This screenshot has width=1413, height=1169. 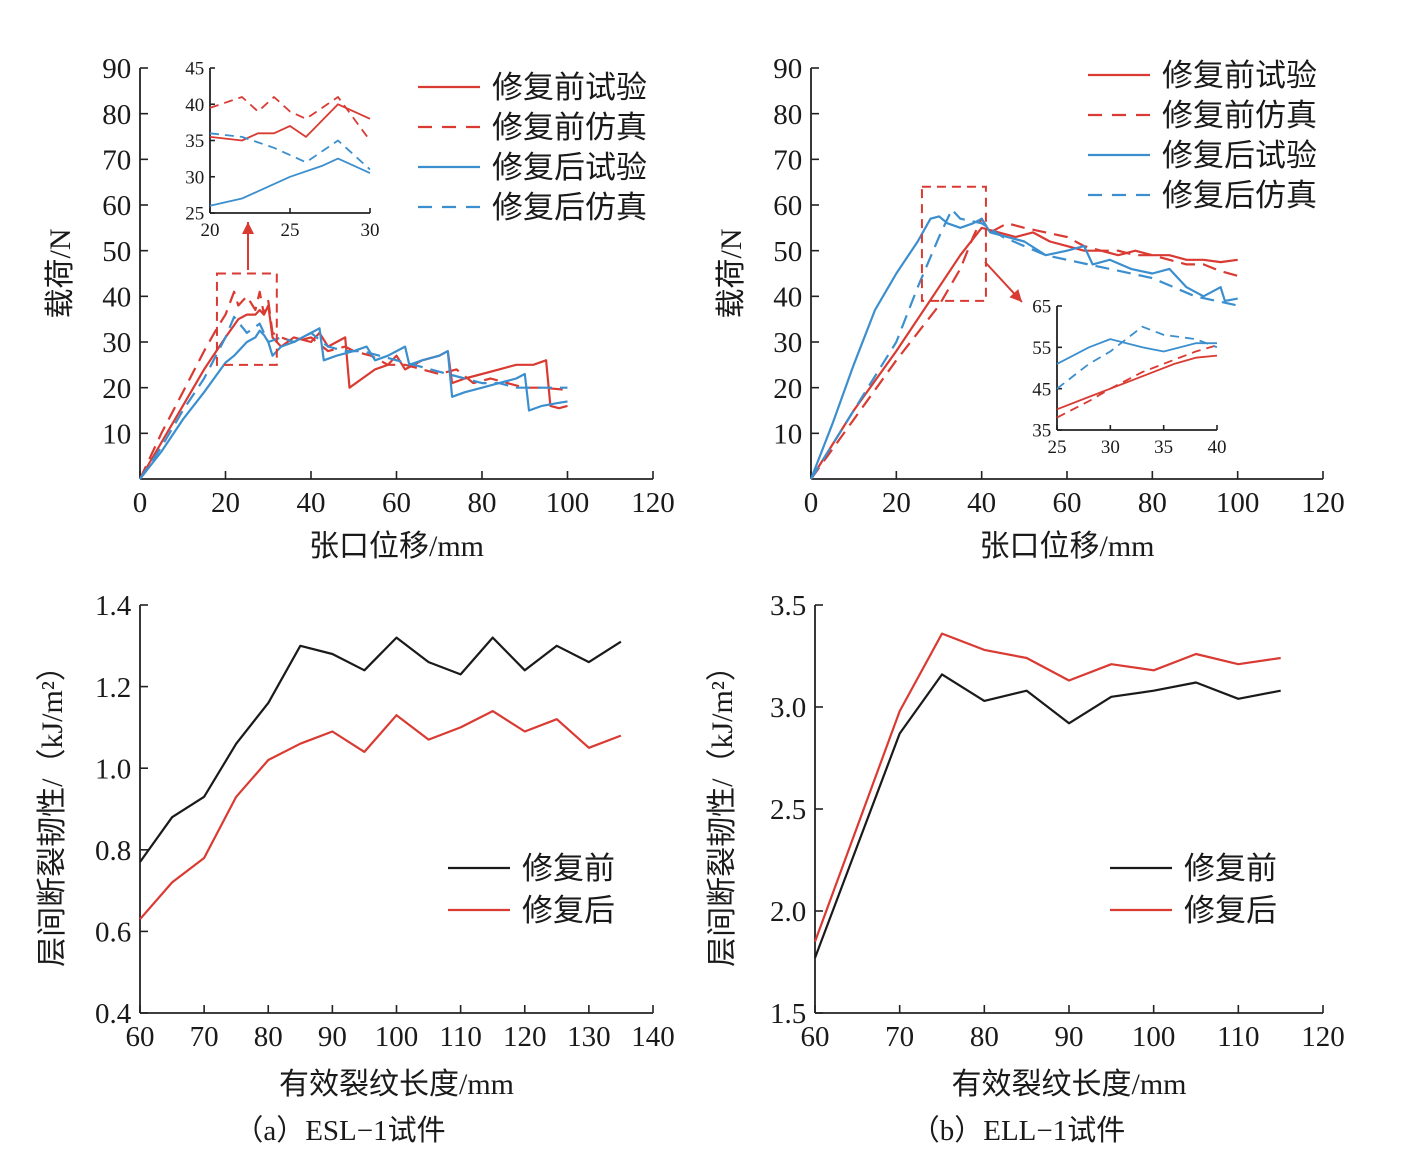 I want to click on y-tick-label: 50, so click(x=787, y=252).